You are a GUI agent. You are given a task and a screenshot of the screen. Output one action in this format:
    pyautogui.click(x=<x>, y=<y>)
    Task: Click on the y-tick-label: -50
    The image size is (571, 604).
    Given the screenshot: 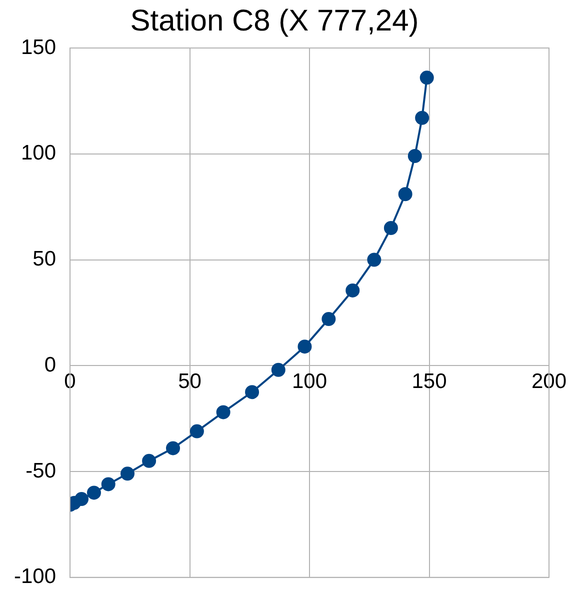 What is the action you would take?
    pyautogui.click(x=41, y=470)
    